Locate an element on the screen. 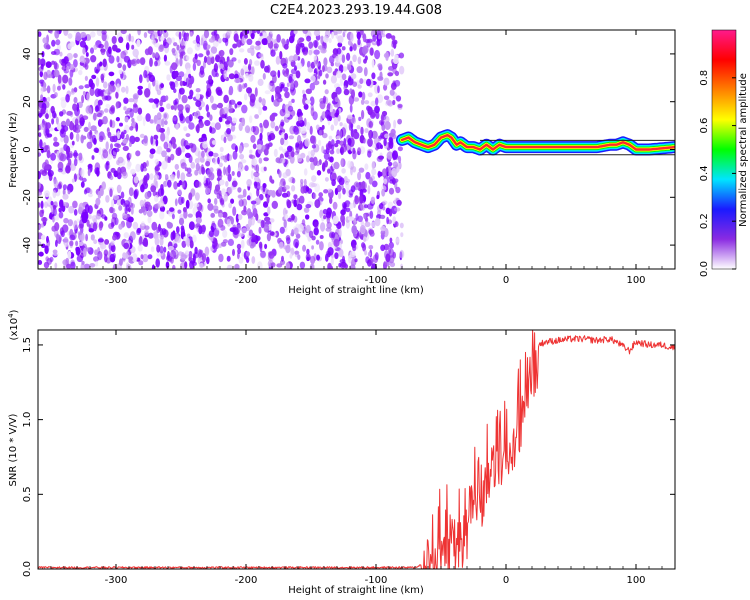 The image size is (750, 600). snr-y-tick-label: 0.0 is located at coordinates (27, 569).